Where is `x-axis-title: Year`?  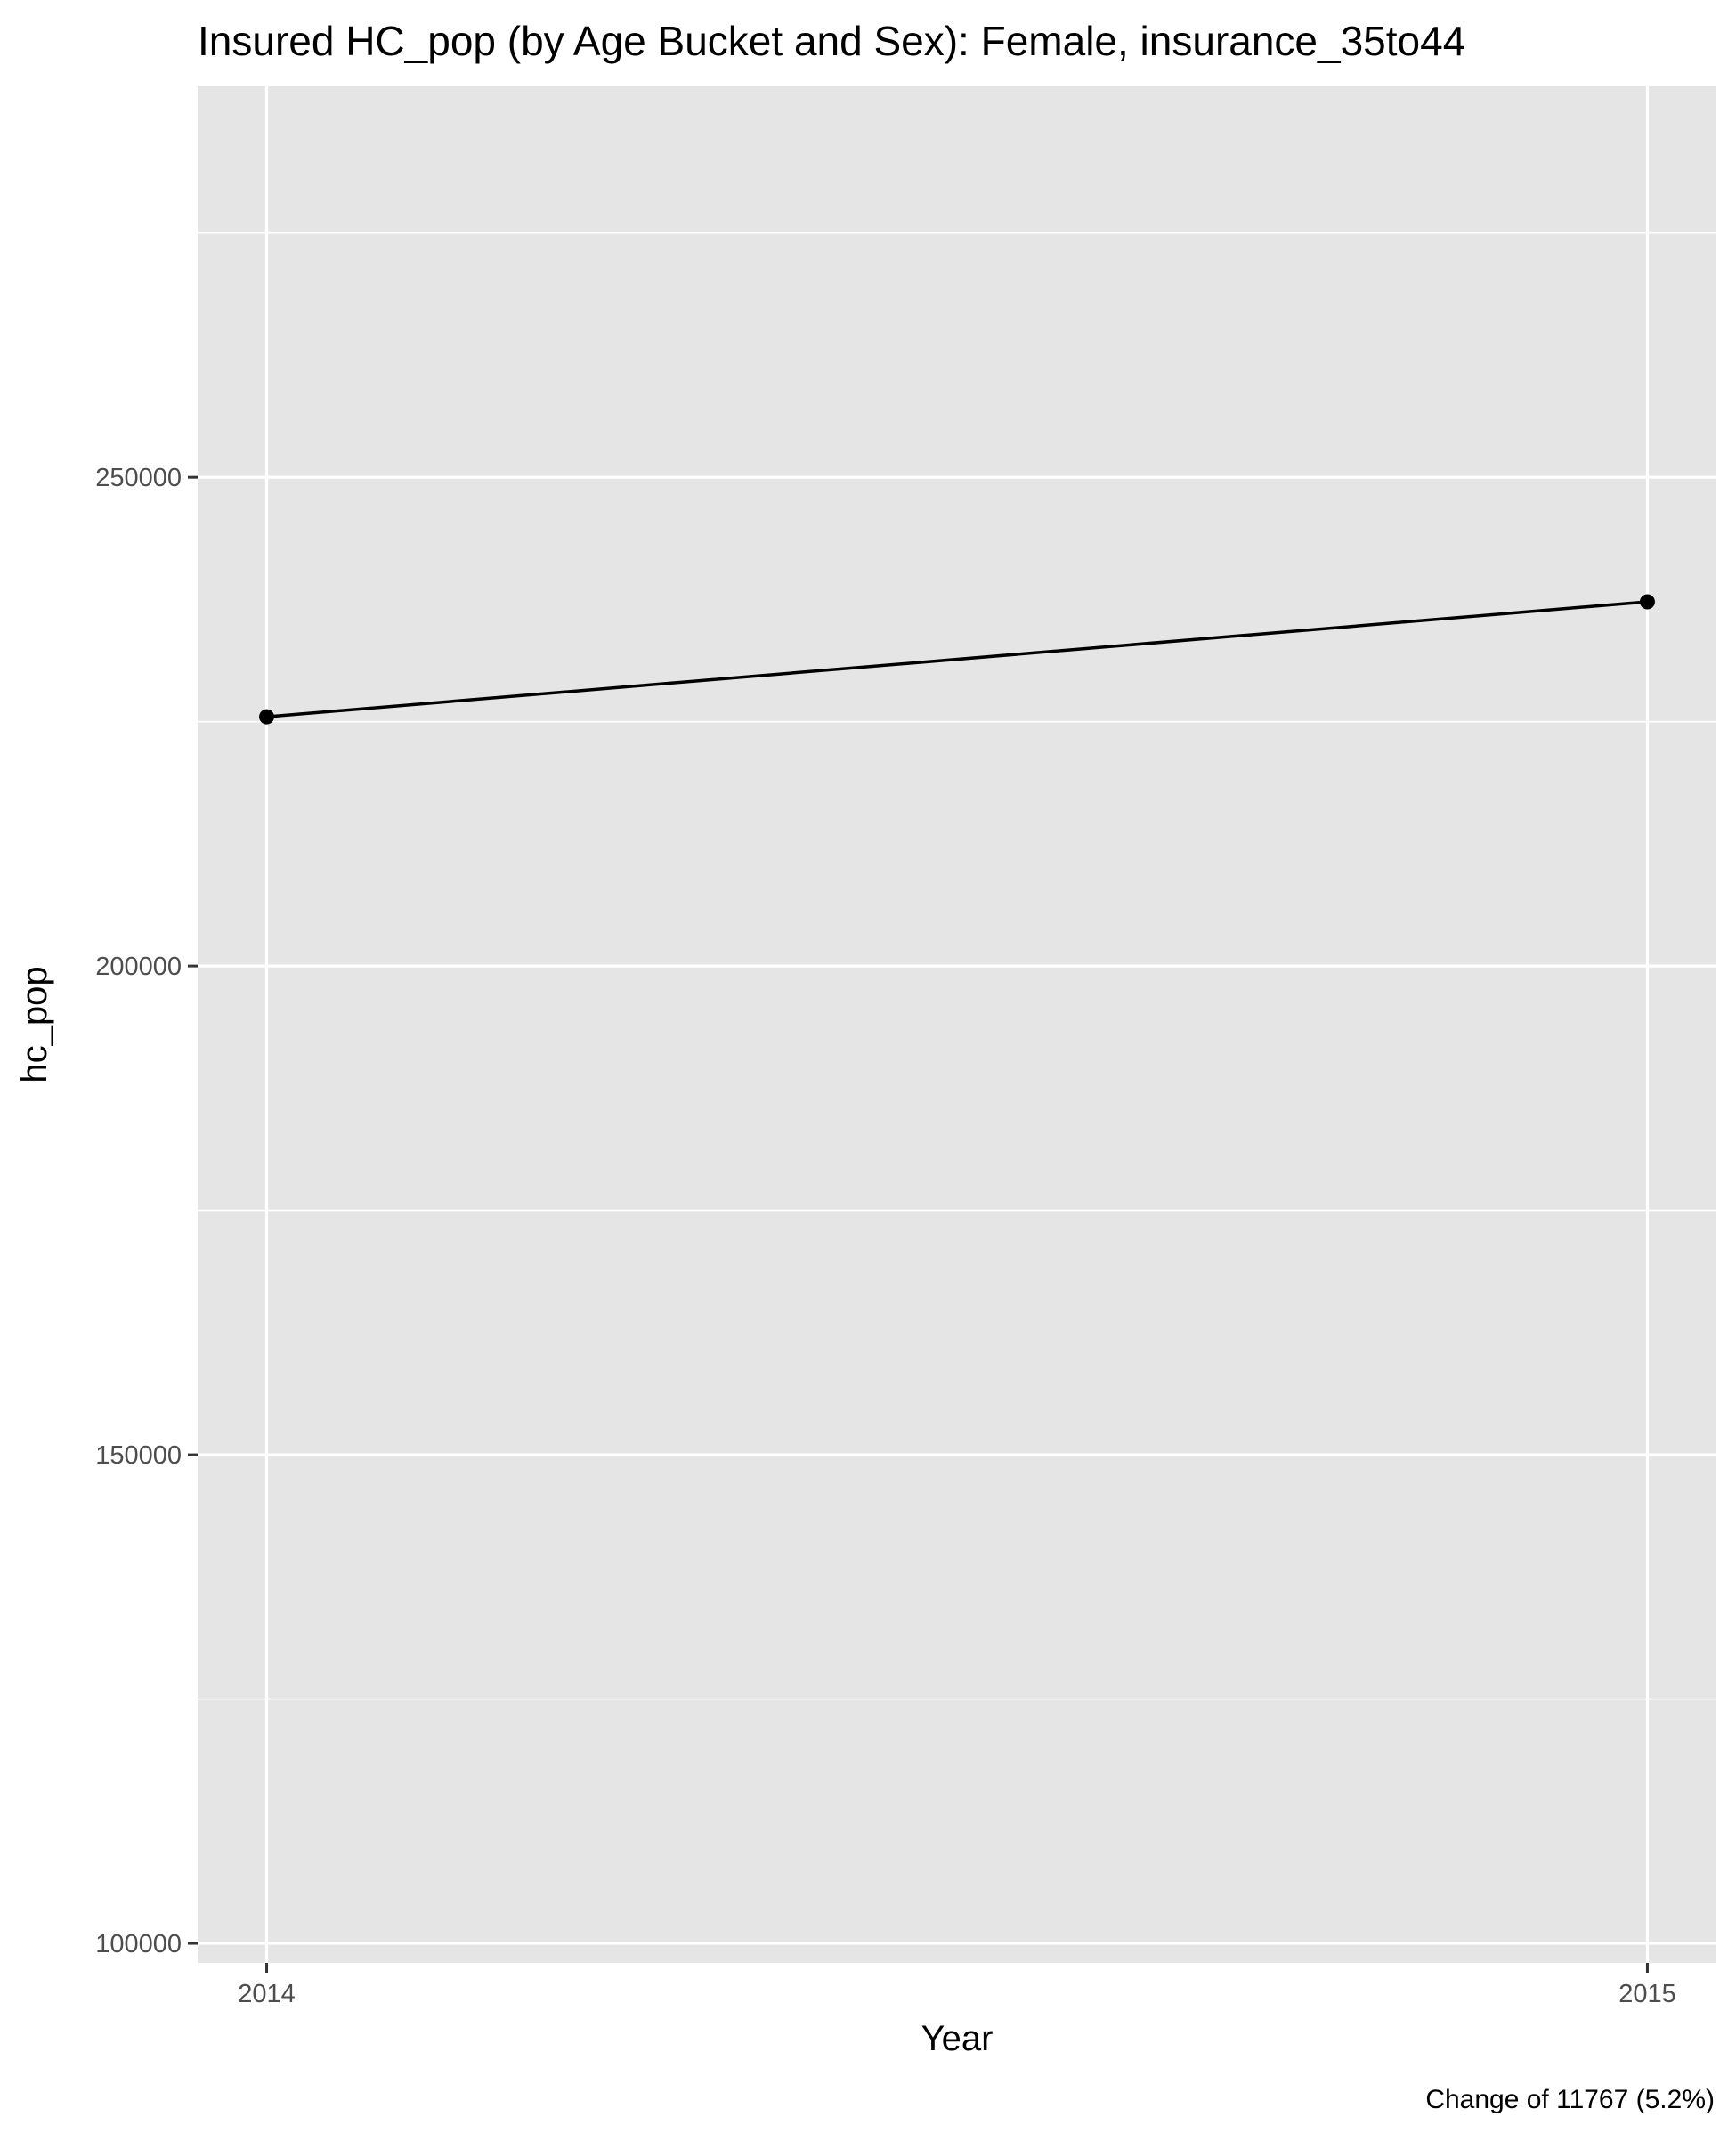 x-axis-title: Year is located at coordinates (958, 2038).